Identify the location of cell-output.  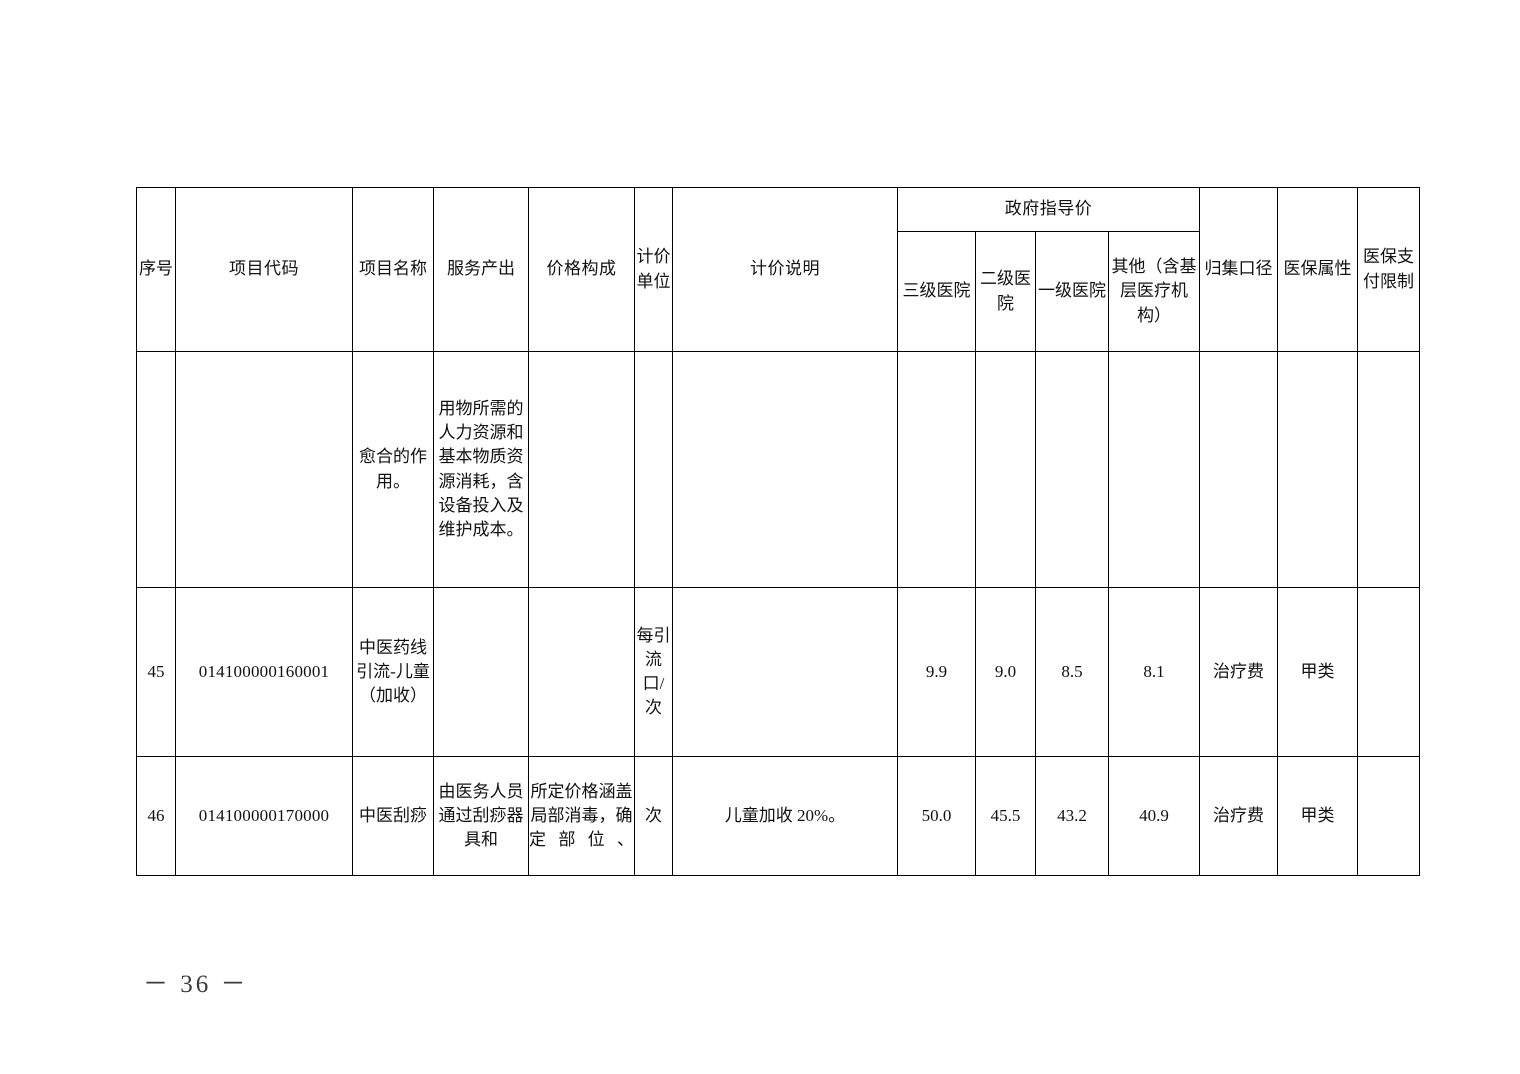
(481, 672).